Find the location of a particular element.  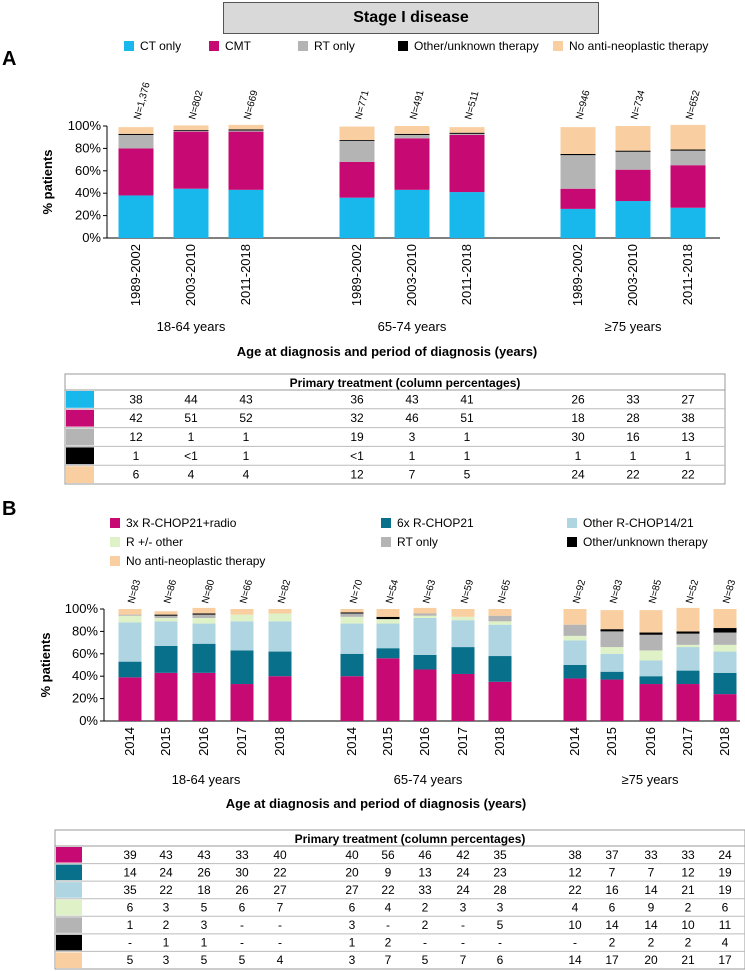

legend-label-a-2: RT only is located at coordinates (334, 46).